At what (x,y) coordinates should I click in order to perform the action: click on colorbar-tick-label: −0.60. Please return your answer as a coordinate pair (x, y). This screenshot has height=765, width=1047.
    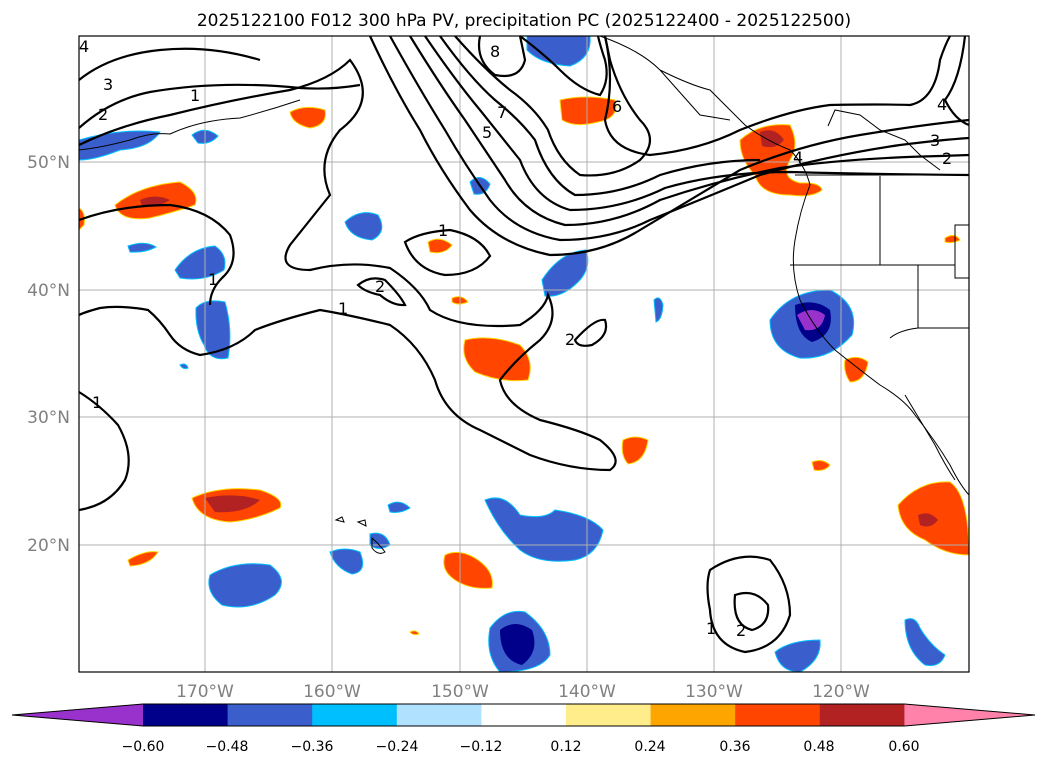
    Looking at the image, I should click on (143, 747).